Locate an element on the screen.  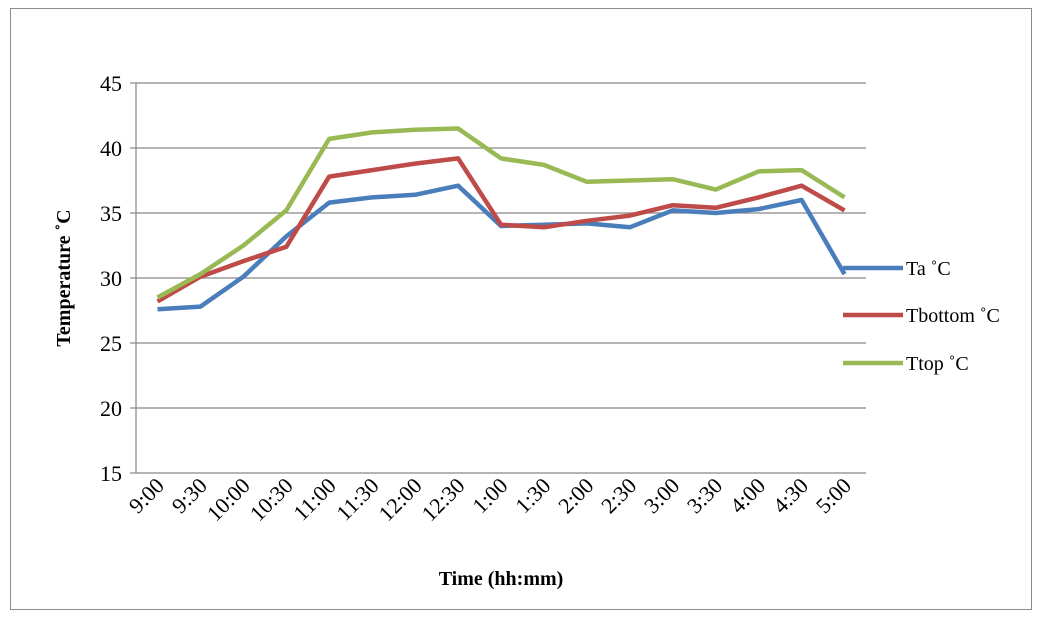
y-tick-labels: 15 20 25 30 35 40 45 is located at coordinates (118, 278).